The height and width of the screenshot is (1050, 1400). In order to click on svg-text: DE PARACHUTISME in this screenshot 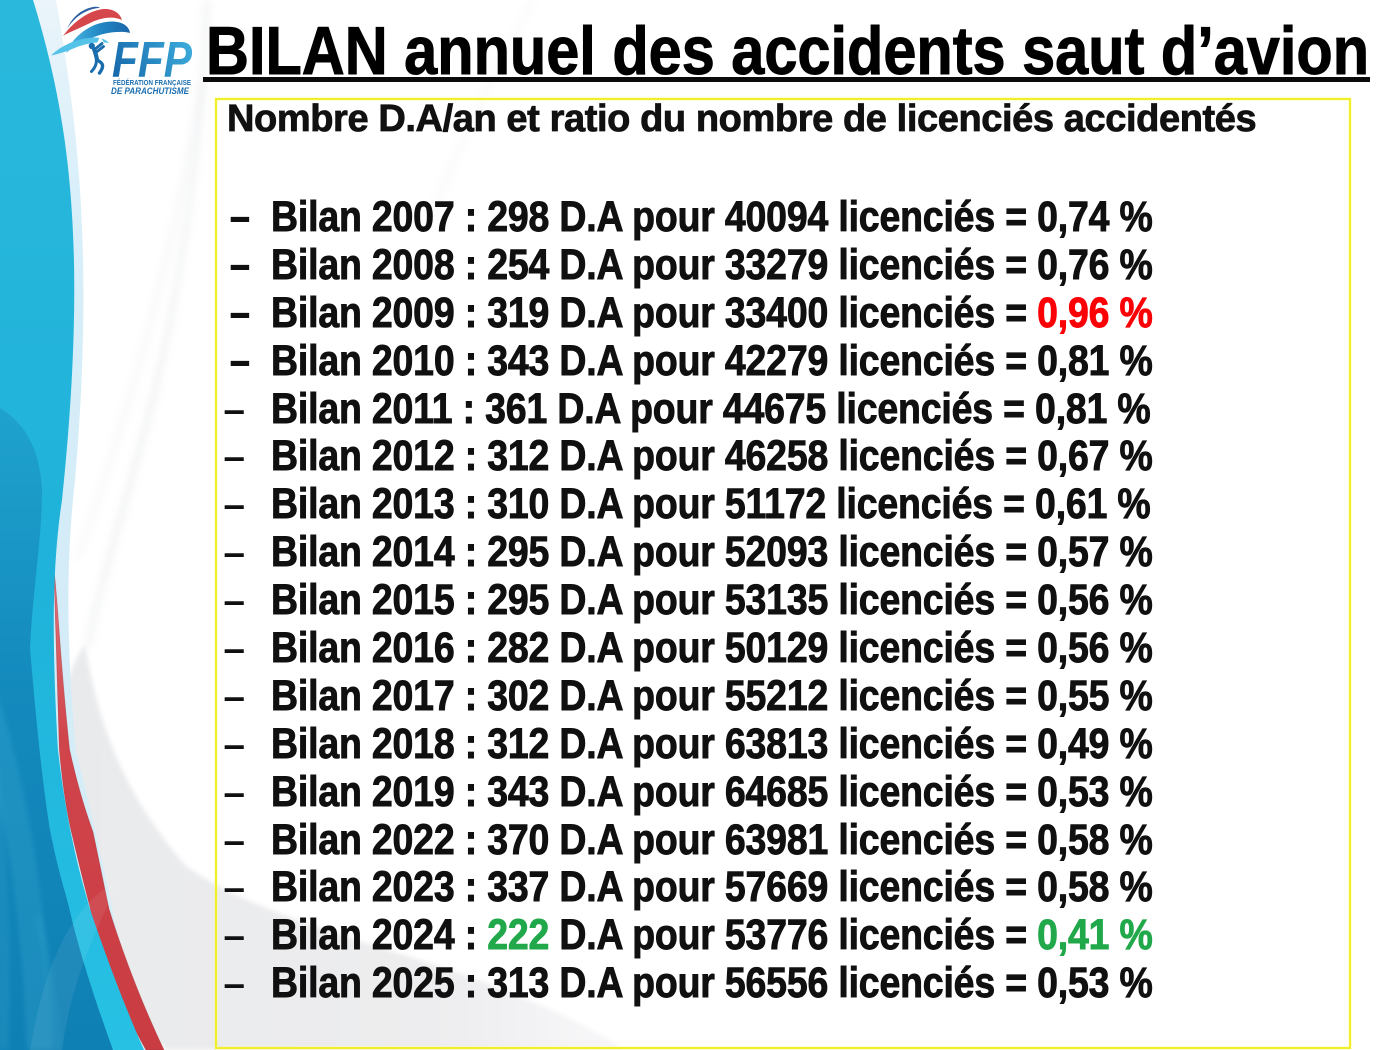, I will do `click(150, 91)`.